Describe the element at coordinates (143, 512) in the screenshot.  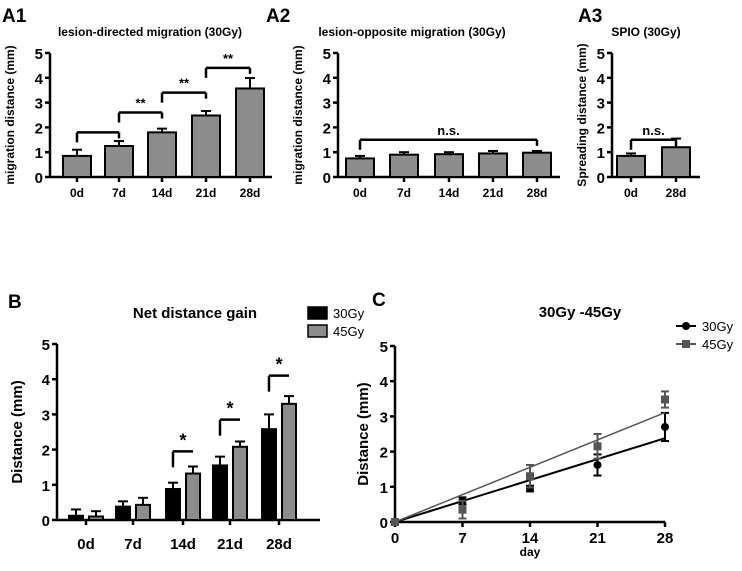
I see `bar-45Gy-7d` at that location.